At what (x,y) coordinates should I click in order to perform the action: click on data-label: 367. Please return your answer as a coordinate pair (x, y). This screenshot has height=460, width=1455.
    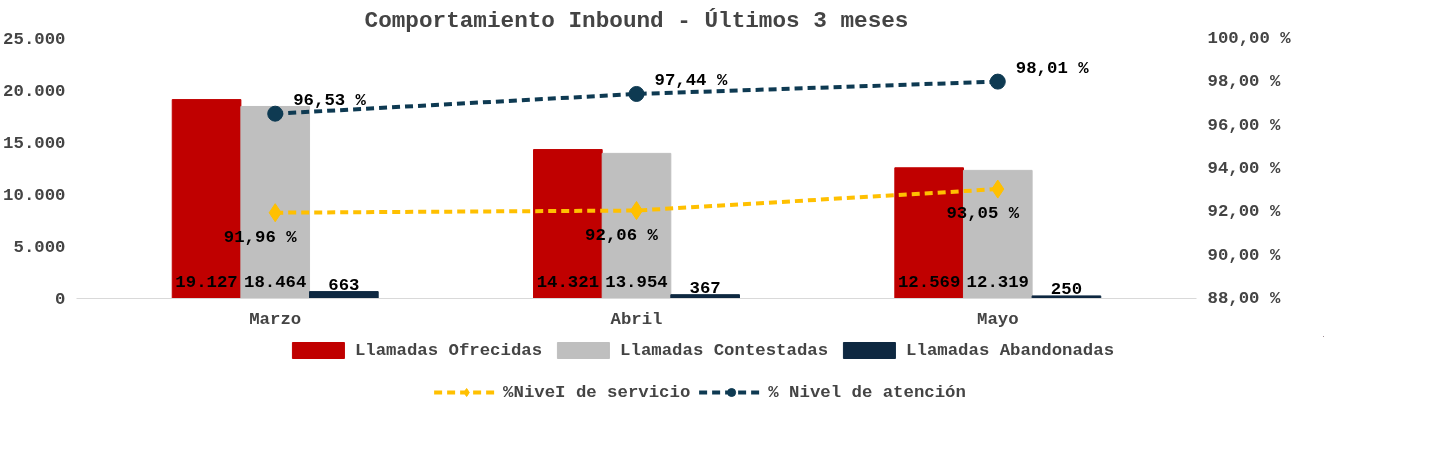
    Looking at the image, I should click on (705, 288).